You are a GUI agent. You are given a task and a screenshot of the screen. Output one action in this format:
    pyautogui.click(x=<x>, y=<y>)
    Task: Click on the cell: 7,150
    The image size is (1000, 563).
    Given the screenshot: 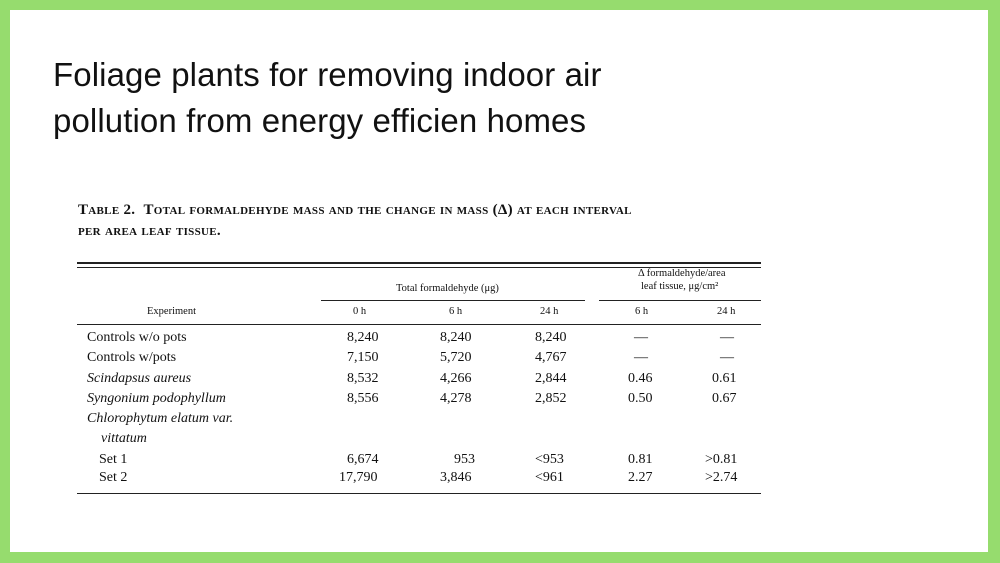 What is the action you would take?
    pyautogui.click(x=363, y=357)
    